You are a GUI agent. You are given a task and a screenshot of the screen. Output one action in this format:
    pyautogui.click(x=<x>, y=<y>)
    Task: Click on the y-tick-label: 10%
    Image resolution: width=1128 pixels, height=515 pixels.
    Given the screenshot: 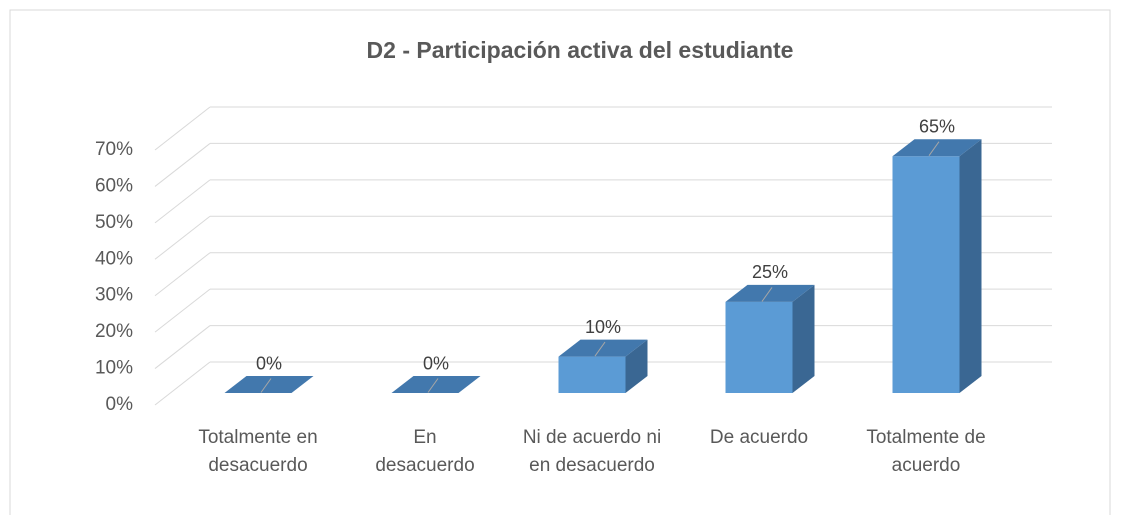 What is the action you would take?
    pyautogui.click(x=114, y=368)
    